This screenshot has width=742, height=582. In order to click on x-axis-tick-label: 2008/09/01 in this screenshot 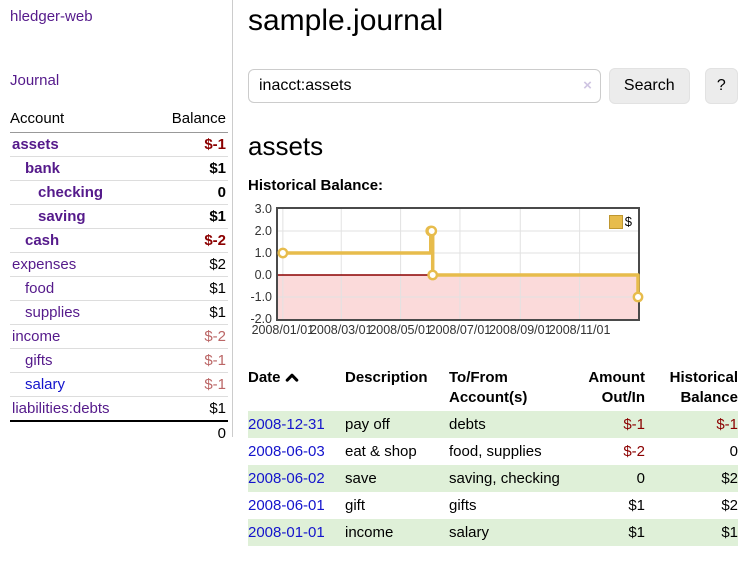, I will do `click(520, 330)`.